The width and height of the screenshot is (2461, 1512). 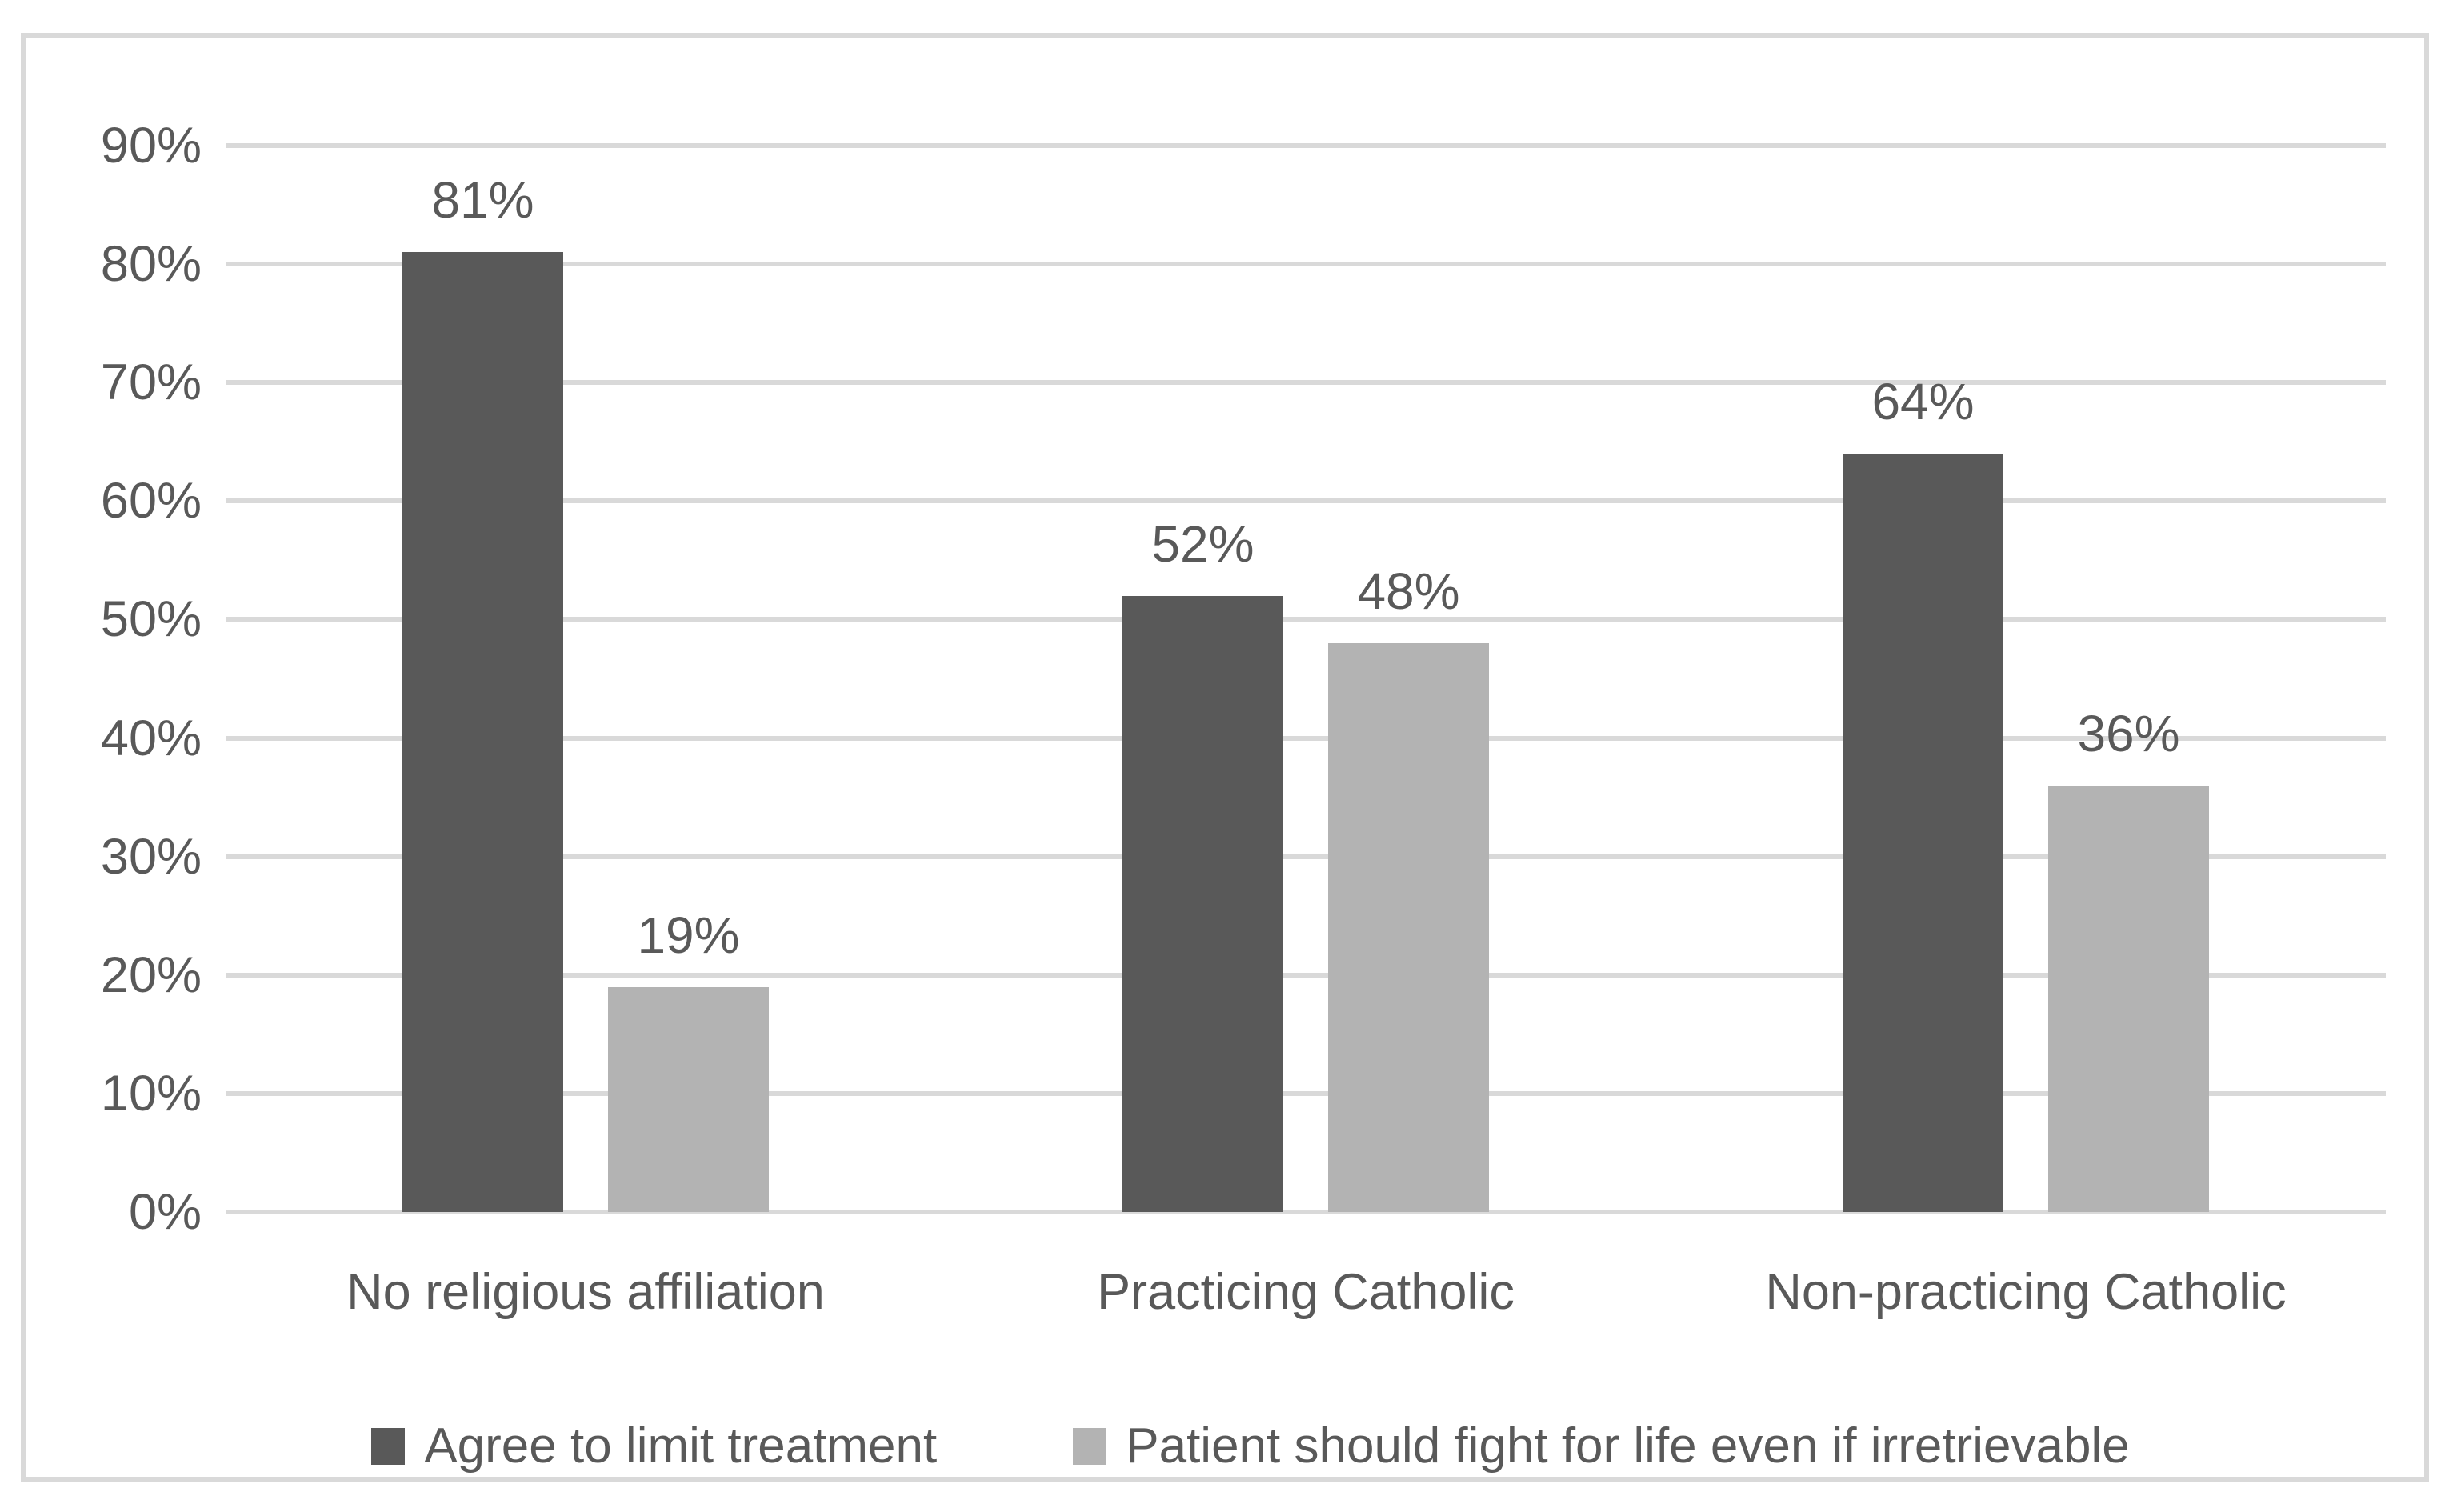 What do you see at coordinates (2026, 1292) in the screenshot?
I see `category-label-3: Non-practicing Catholic` at bounding box center [2026, 1292].